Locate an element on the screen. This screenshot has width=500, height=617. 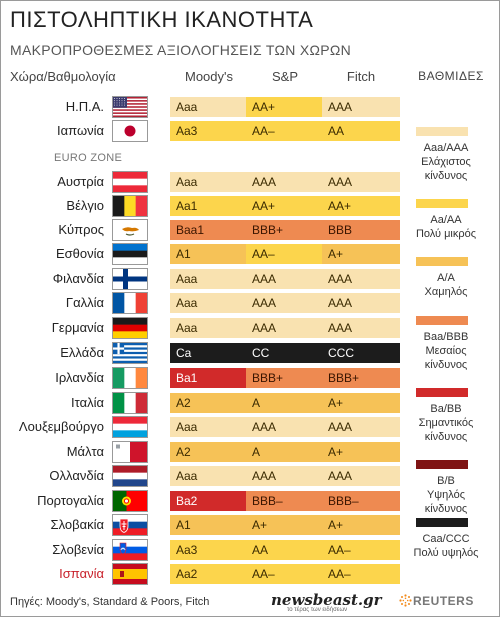
reuters-logo: REUTERS is located at coordinates (443, 601).